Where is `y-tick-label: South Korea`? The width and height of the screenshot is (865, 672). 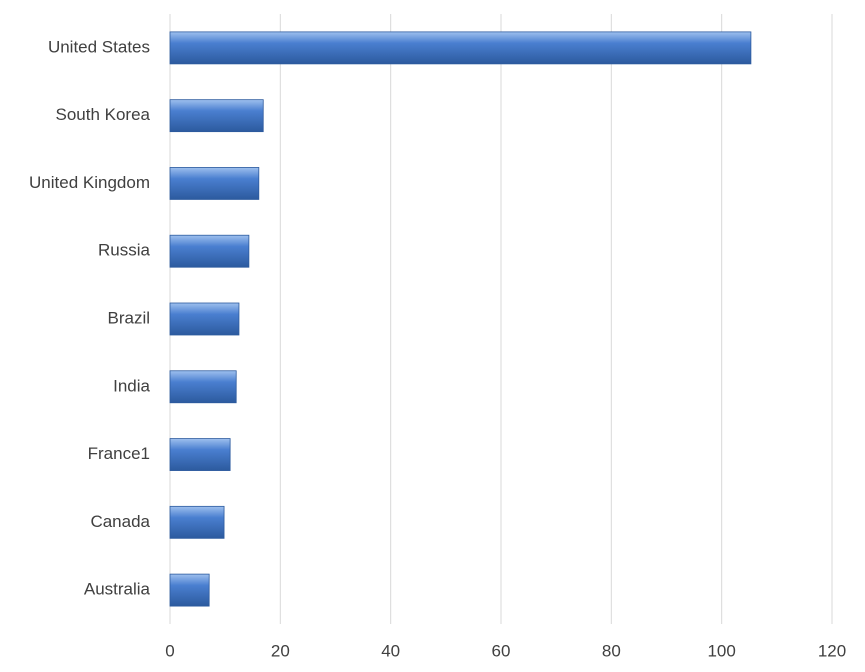 y-tick-label: South Korea is located at coordinates (102, 114).